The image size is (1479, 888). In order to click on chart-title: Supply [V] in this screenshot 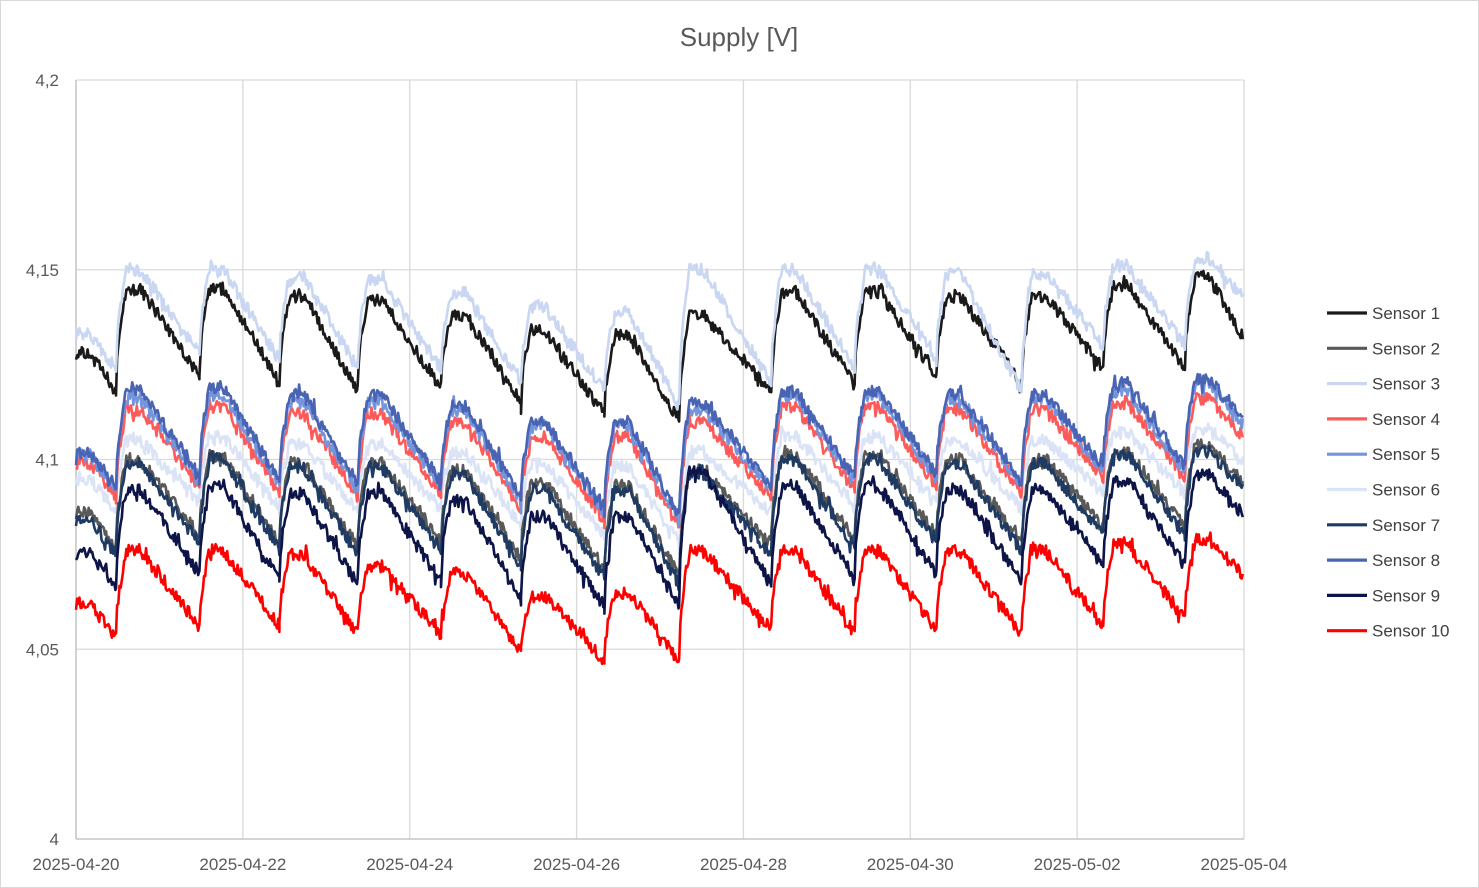, I will do `click(739, 37)`.